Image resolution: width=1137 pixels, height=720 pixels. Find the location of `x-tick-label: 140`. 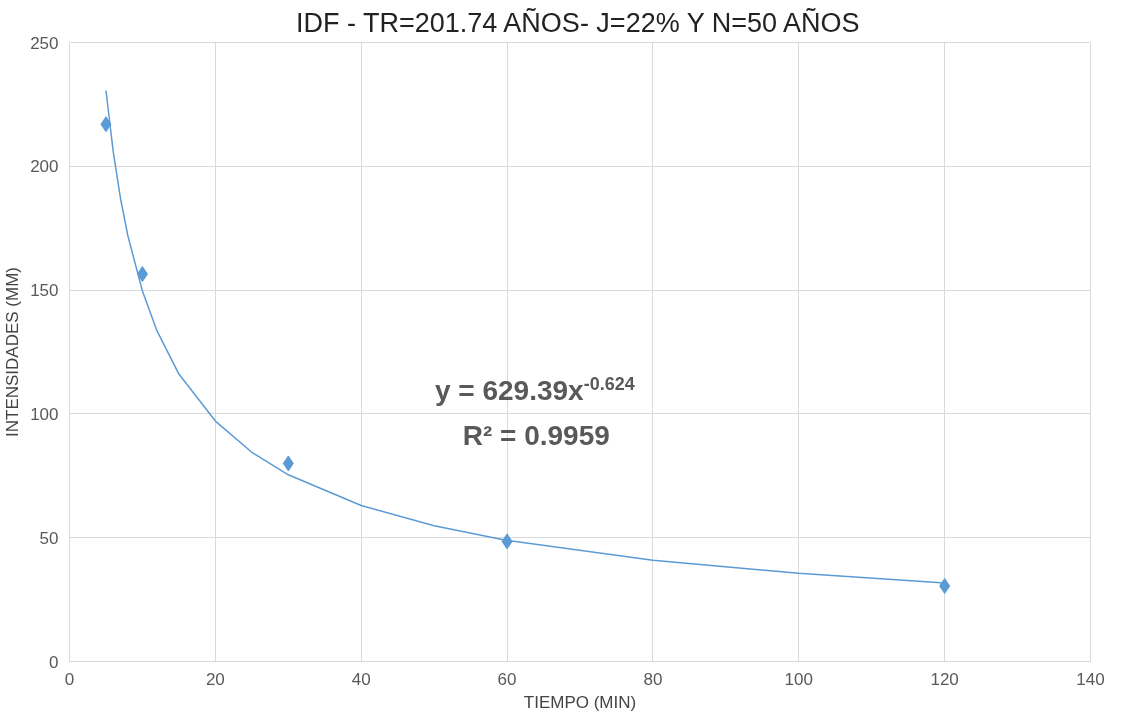

x-tick-label: 140 is located at coordinates (1090, 679).